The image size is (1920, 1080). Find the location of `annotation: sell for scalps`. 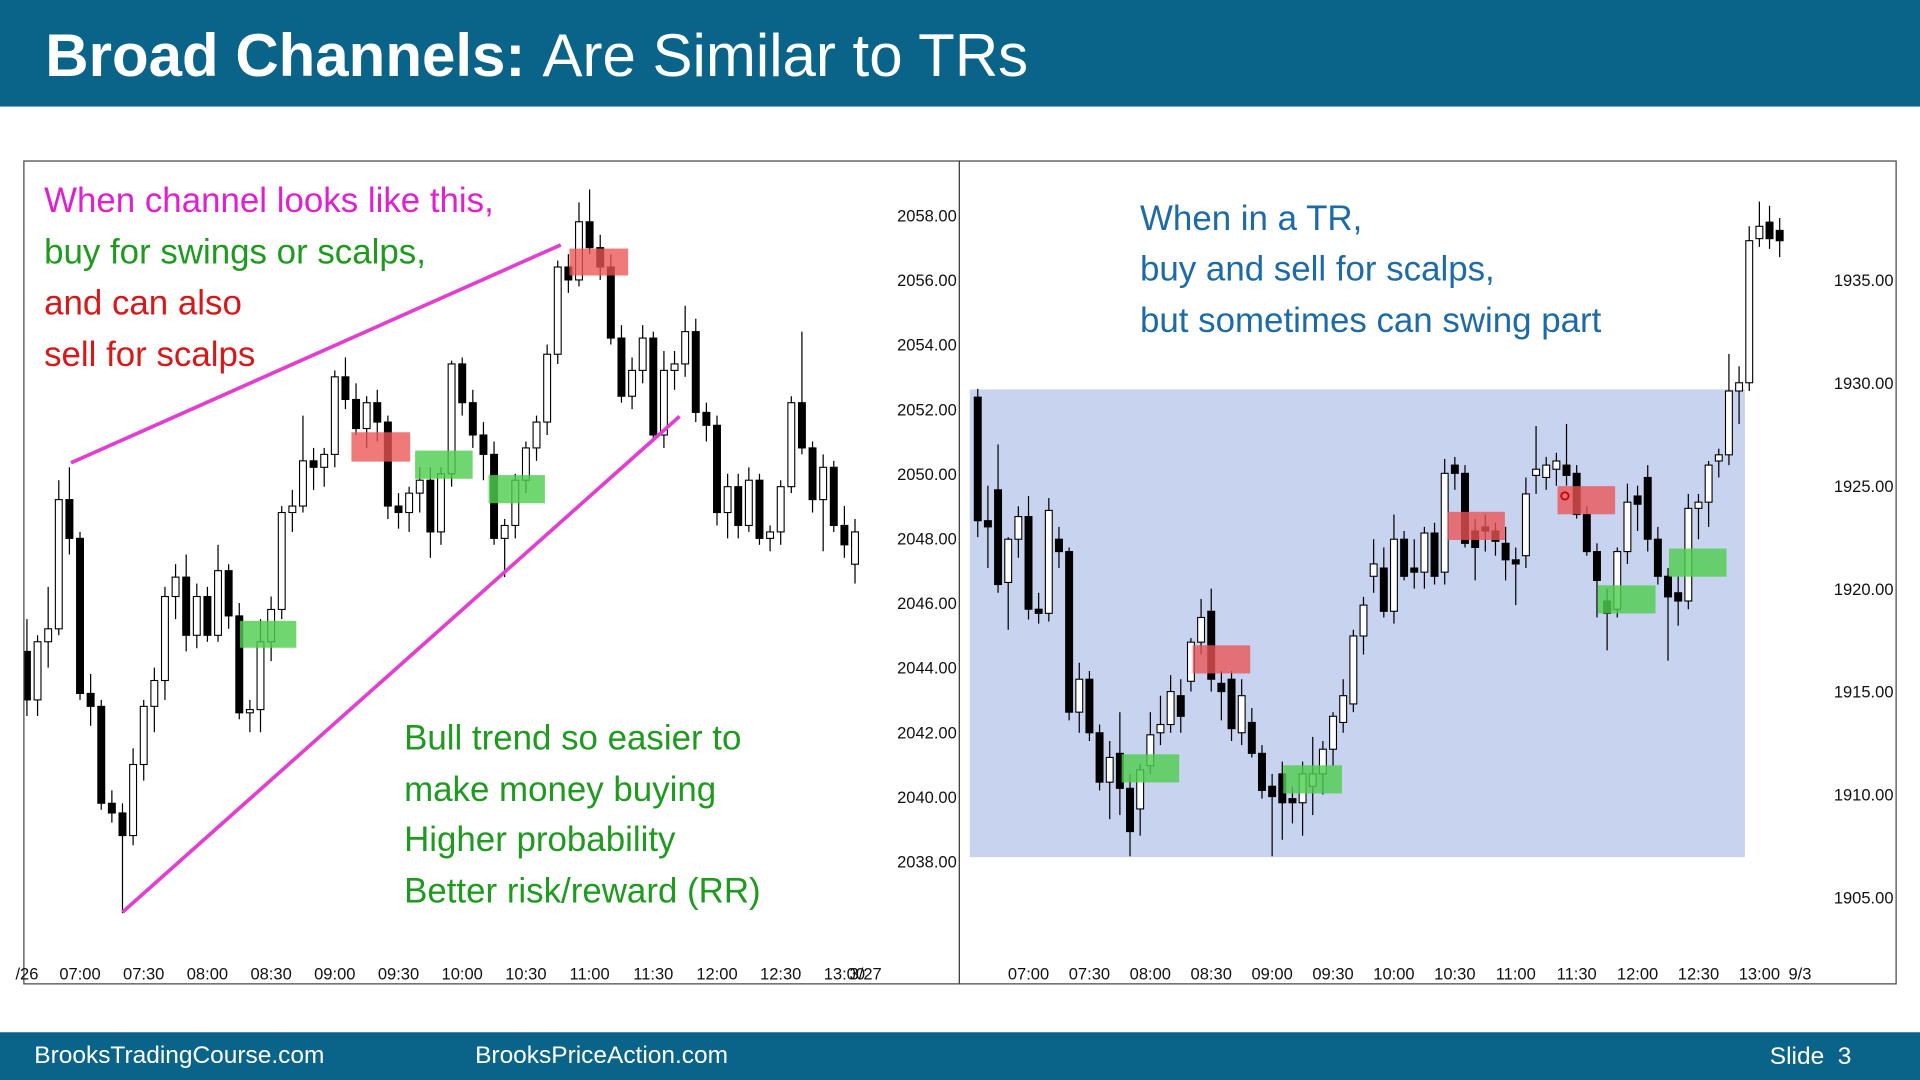

annotation: sell for scalps is located at coordinates (149, 354).